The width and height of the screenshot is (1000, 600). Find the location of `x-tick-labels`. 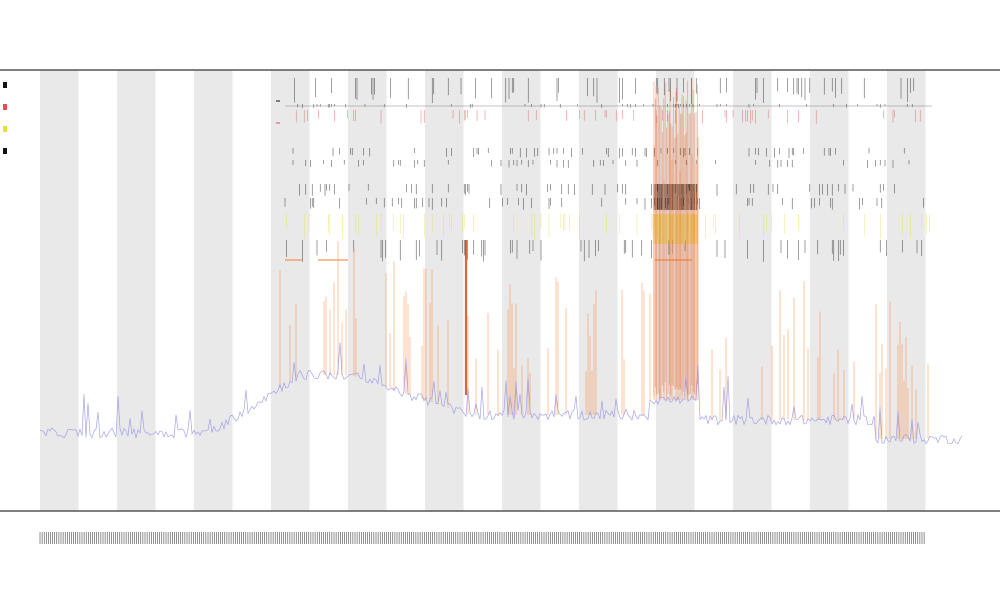

x-tick-labels is located at coordinates (482, 538).